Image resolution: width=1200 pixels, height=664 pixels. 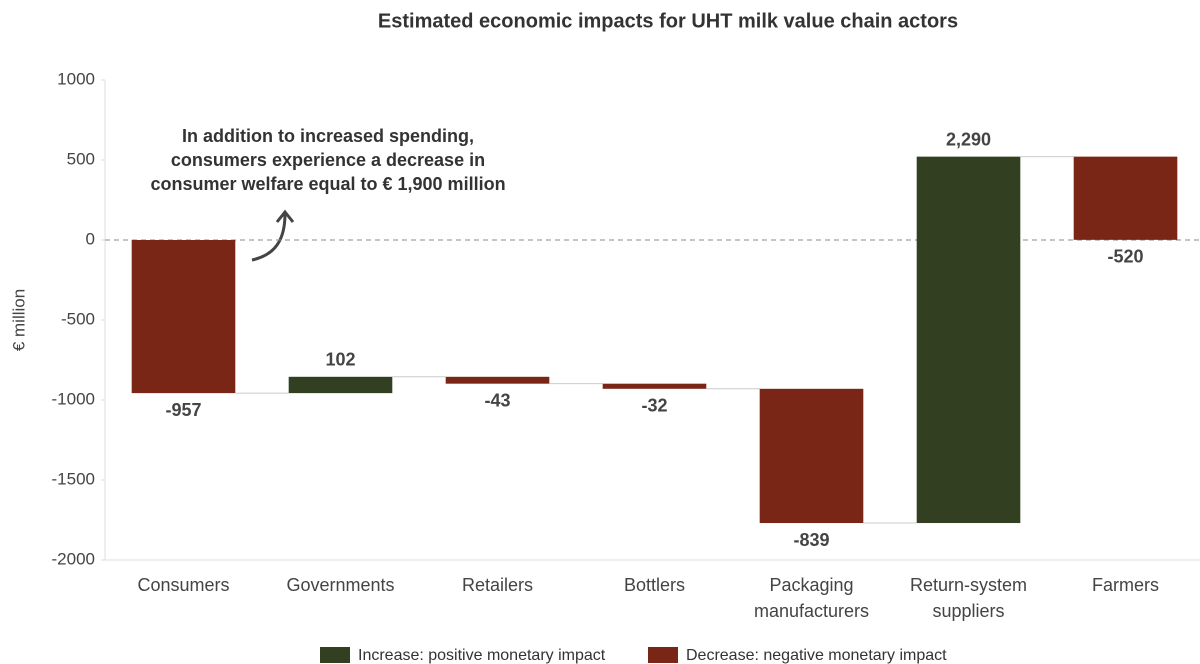 I want to click on y-tick-label: 0, so click(x=90, y=238).